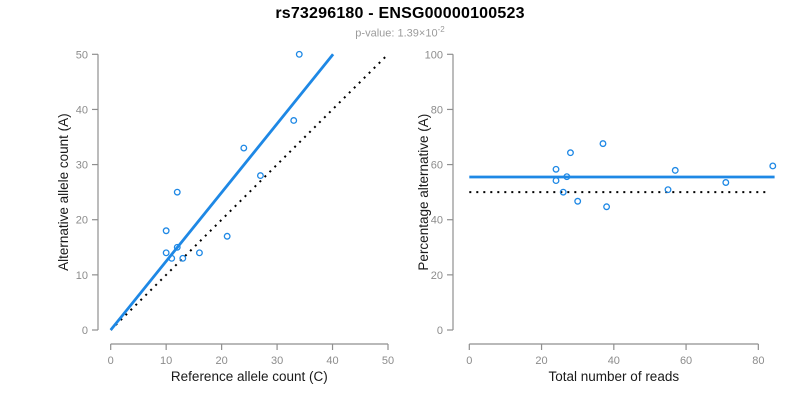  I want to click on y-tick-label: 50, so click(82, 55).